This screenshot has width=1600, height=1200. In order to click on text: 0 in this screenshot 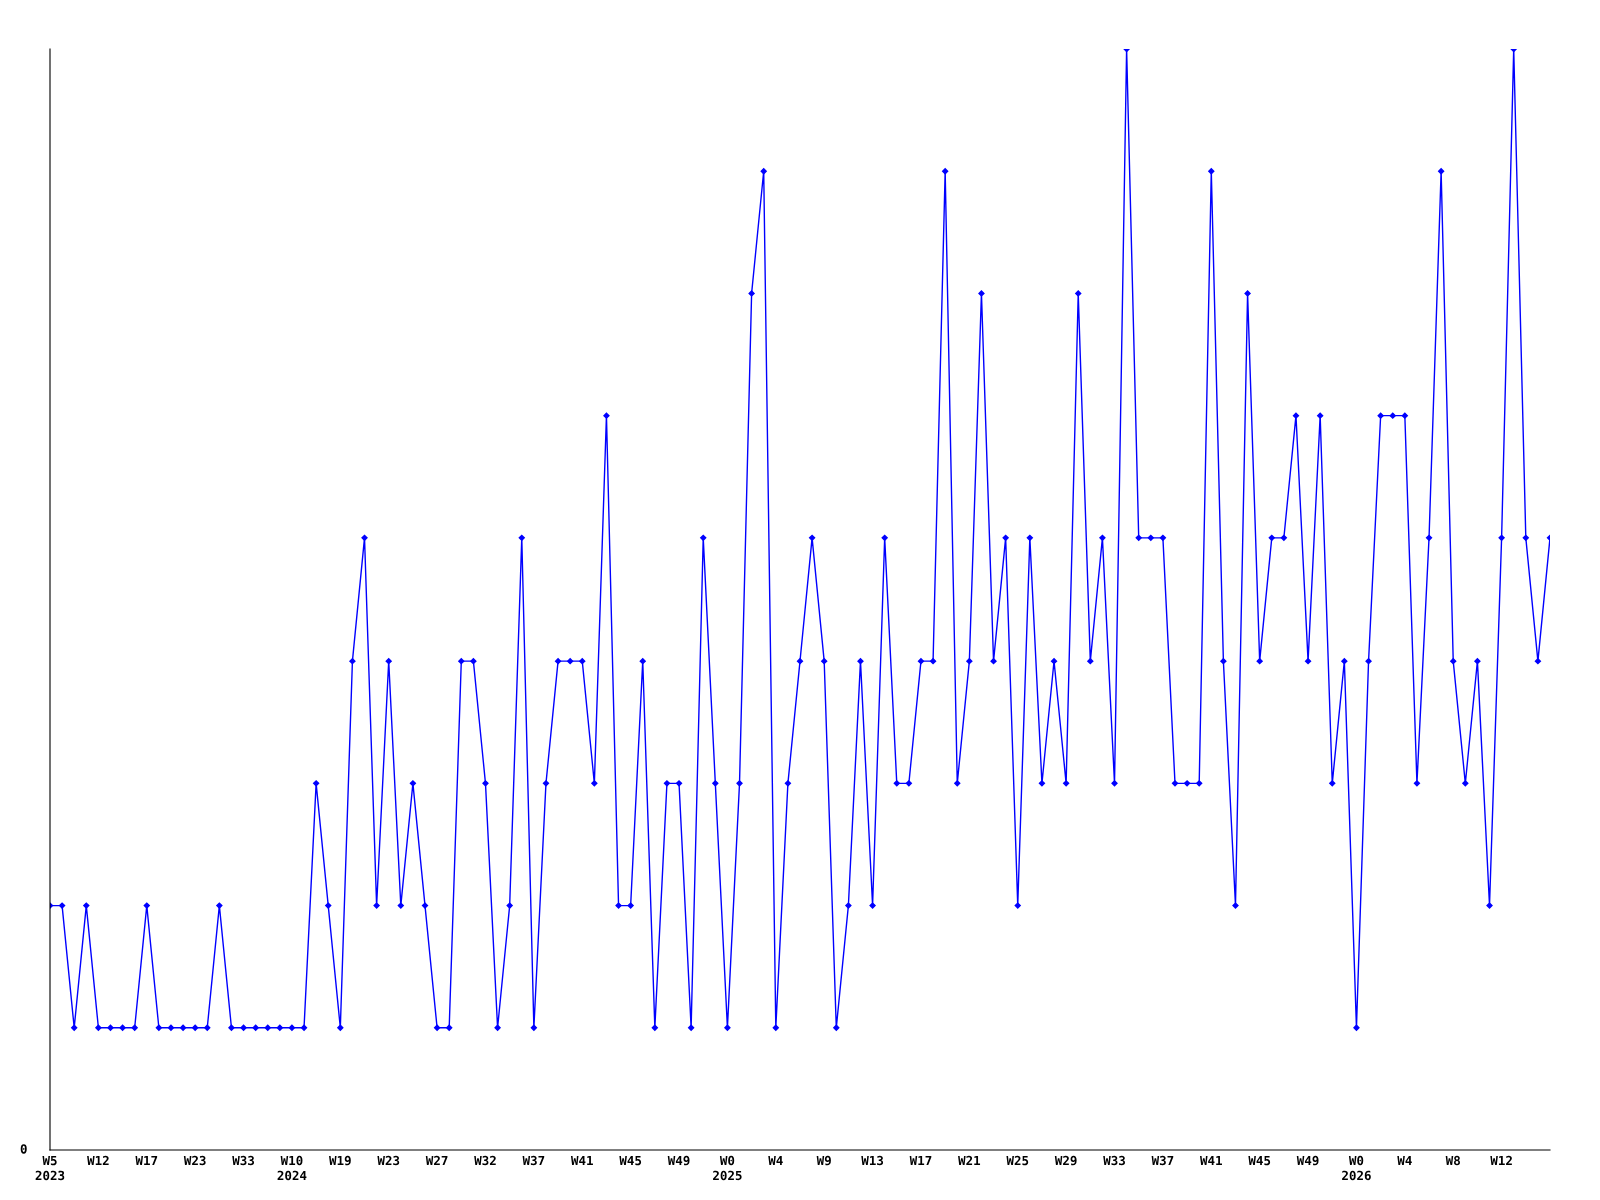, I will do `click(23, 1149)`.